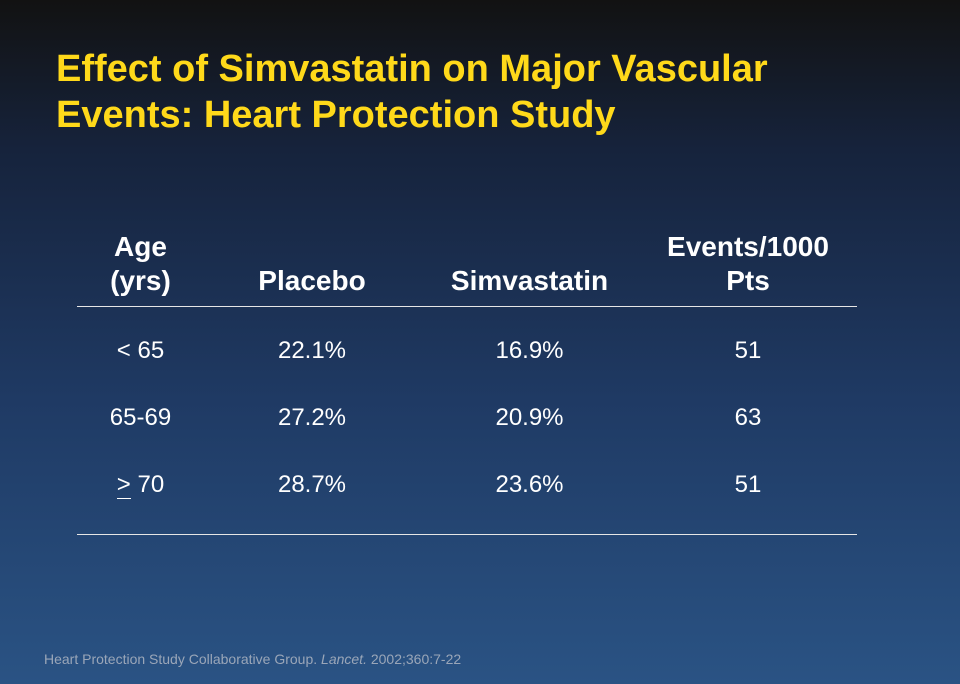 This screenshot has width=960, height=684. I want to click on slide-title-line-2: Events: Heart Protection Study, so click(336, 115).